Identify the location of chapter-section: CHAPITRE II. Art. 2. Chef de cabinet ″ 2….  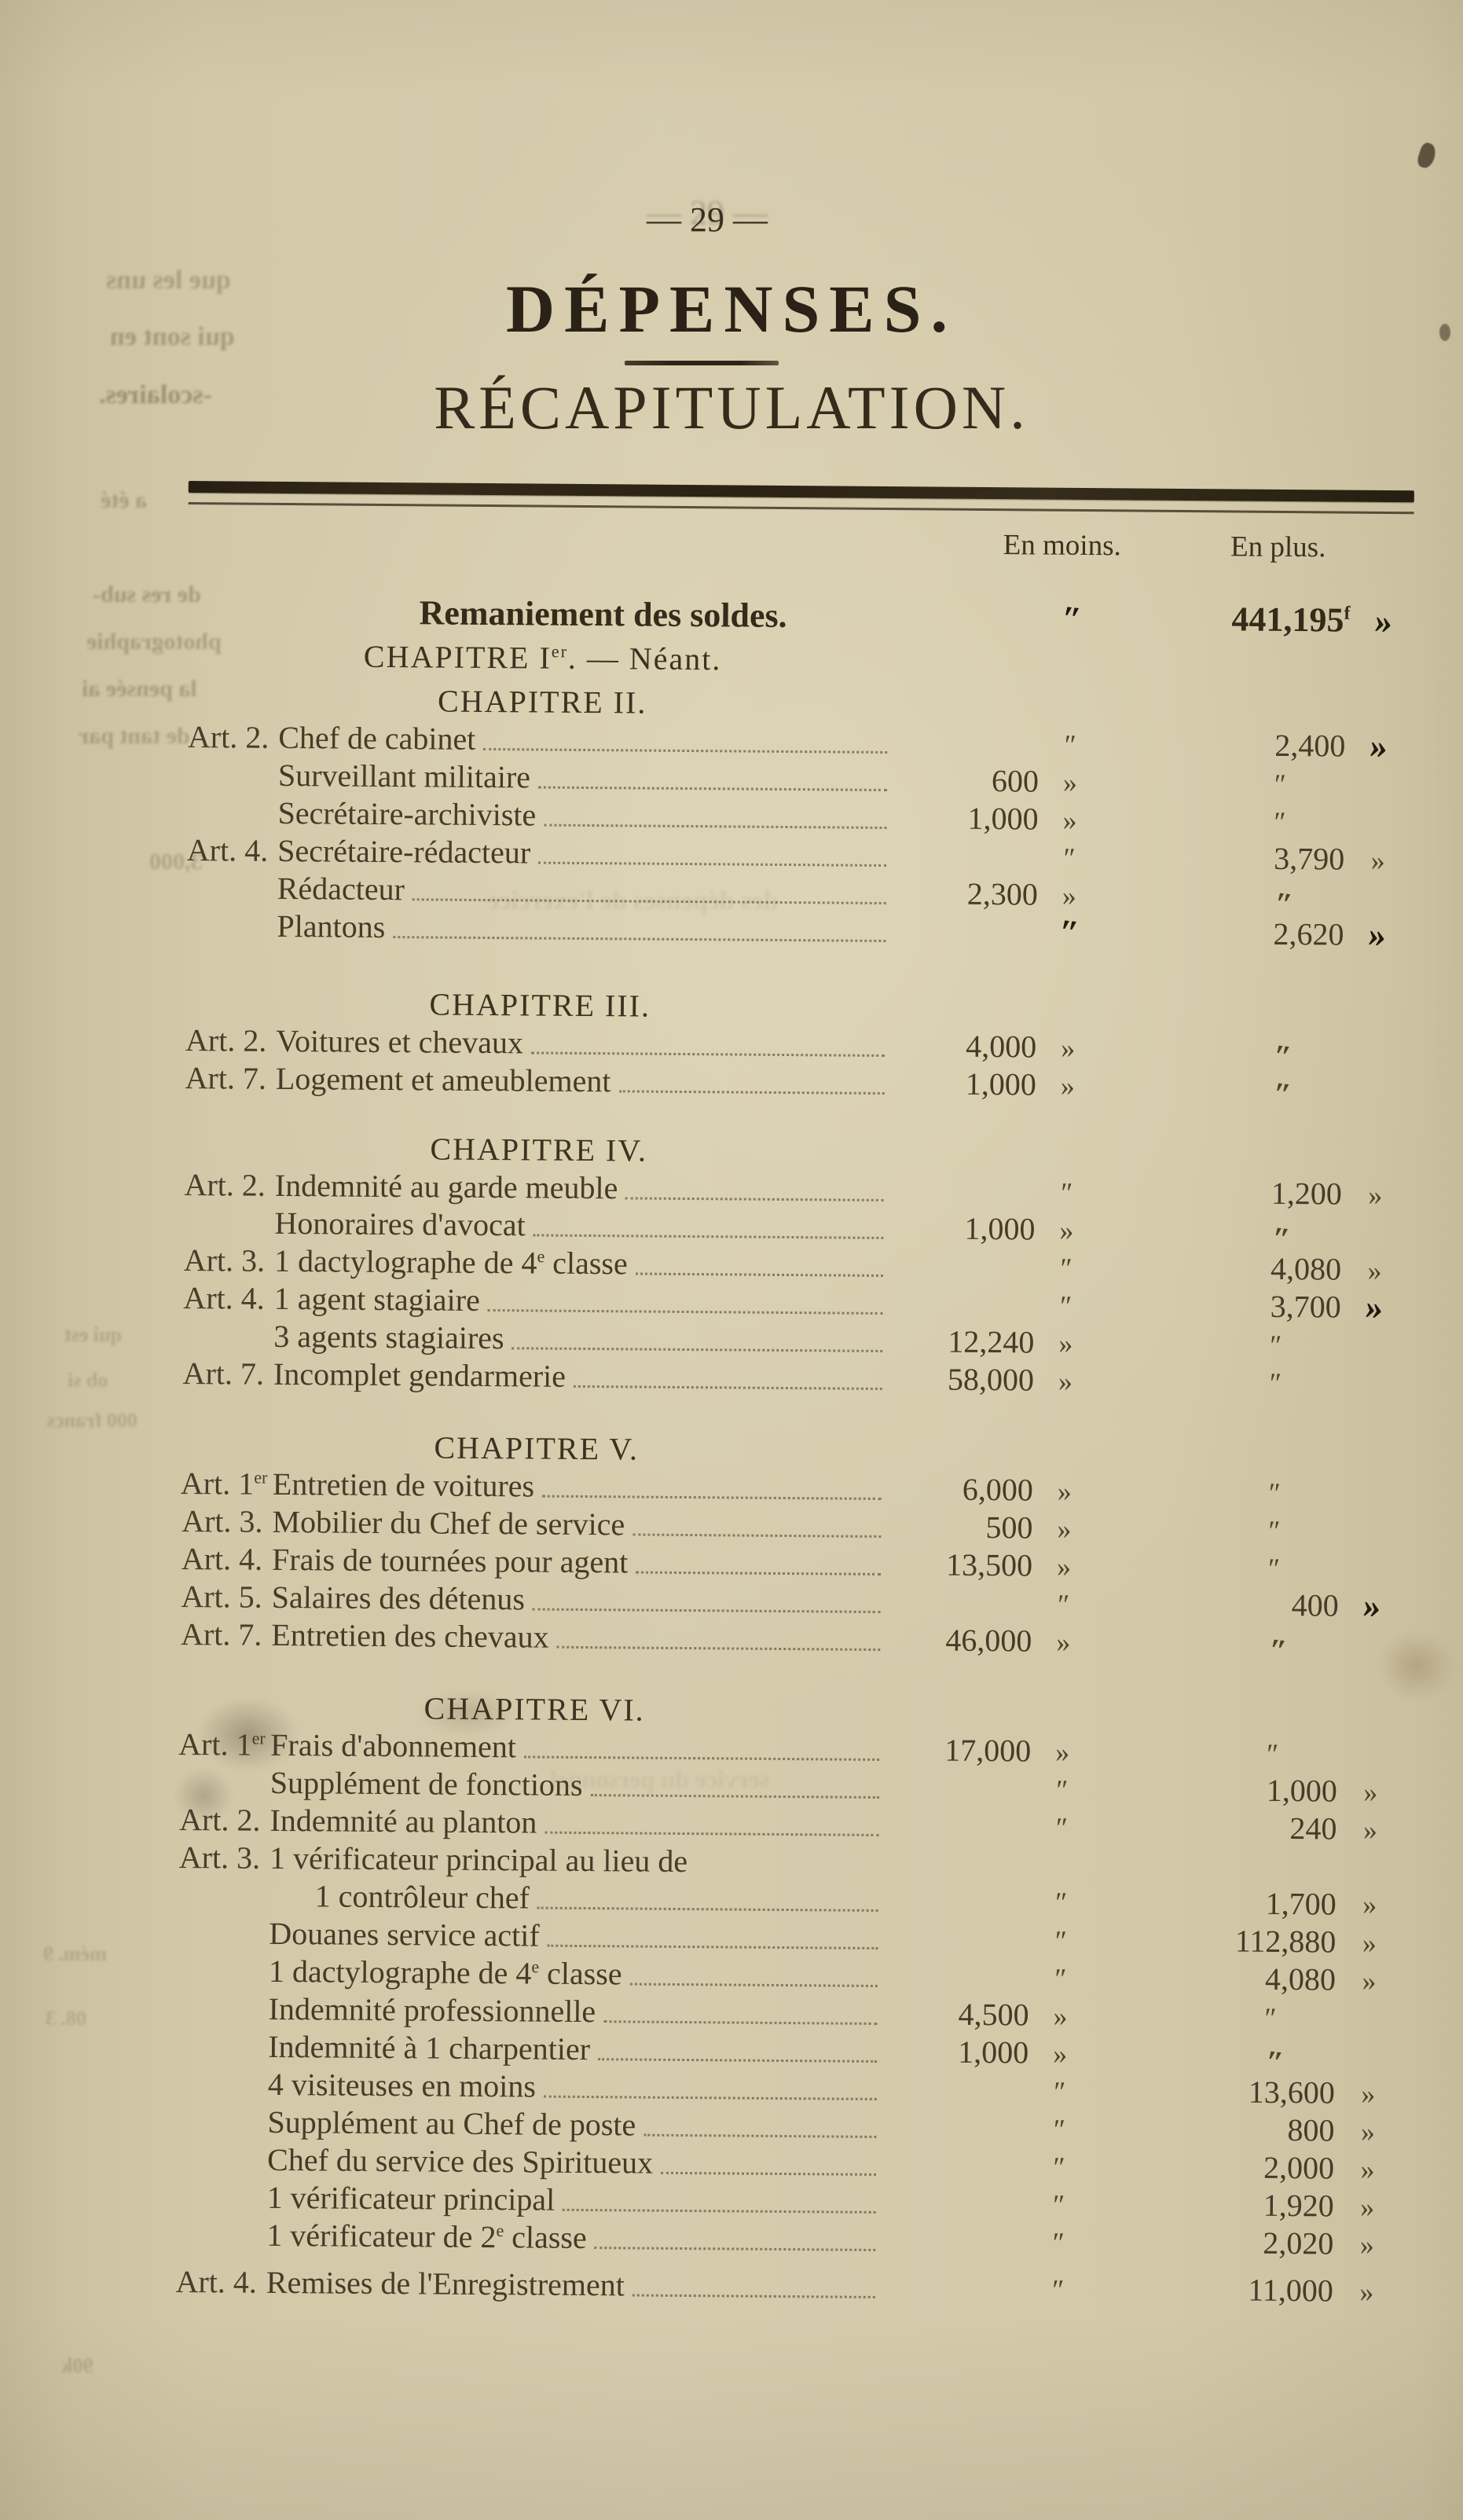
(799, 818).